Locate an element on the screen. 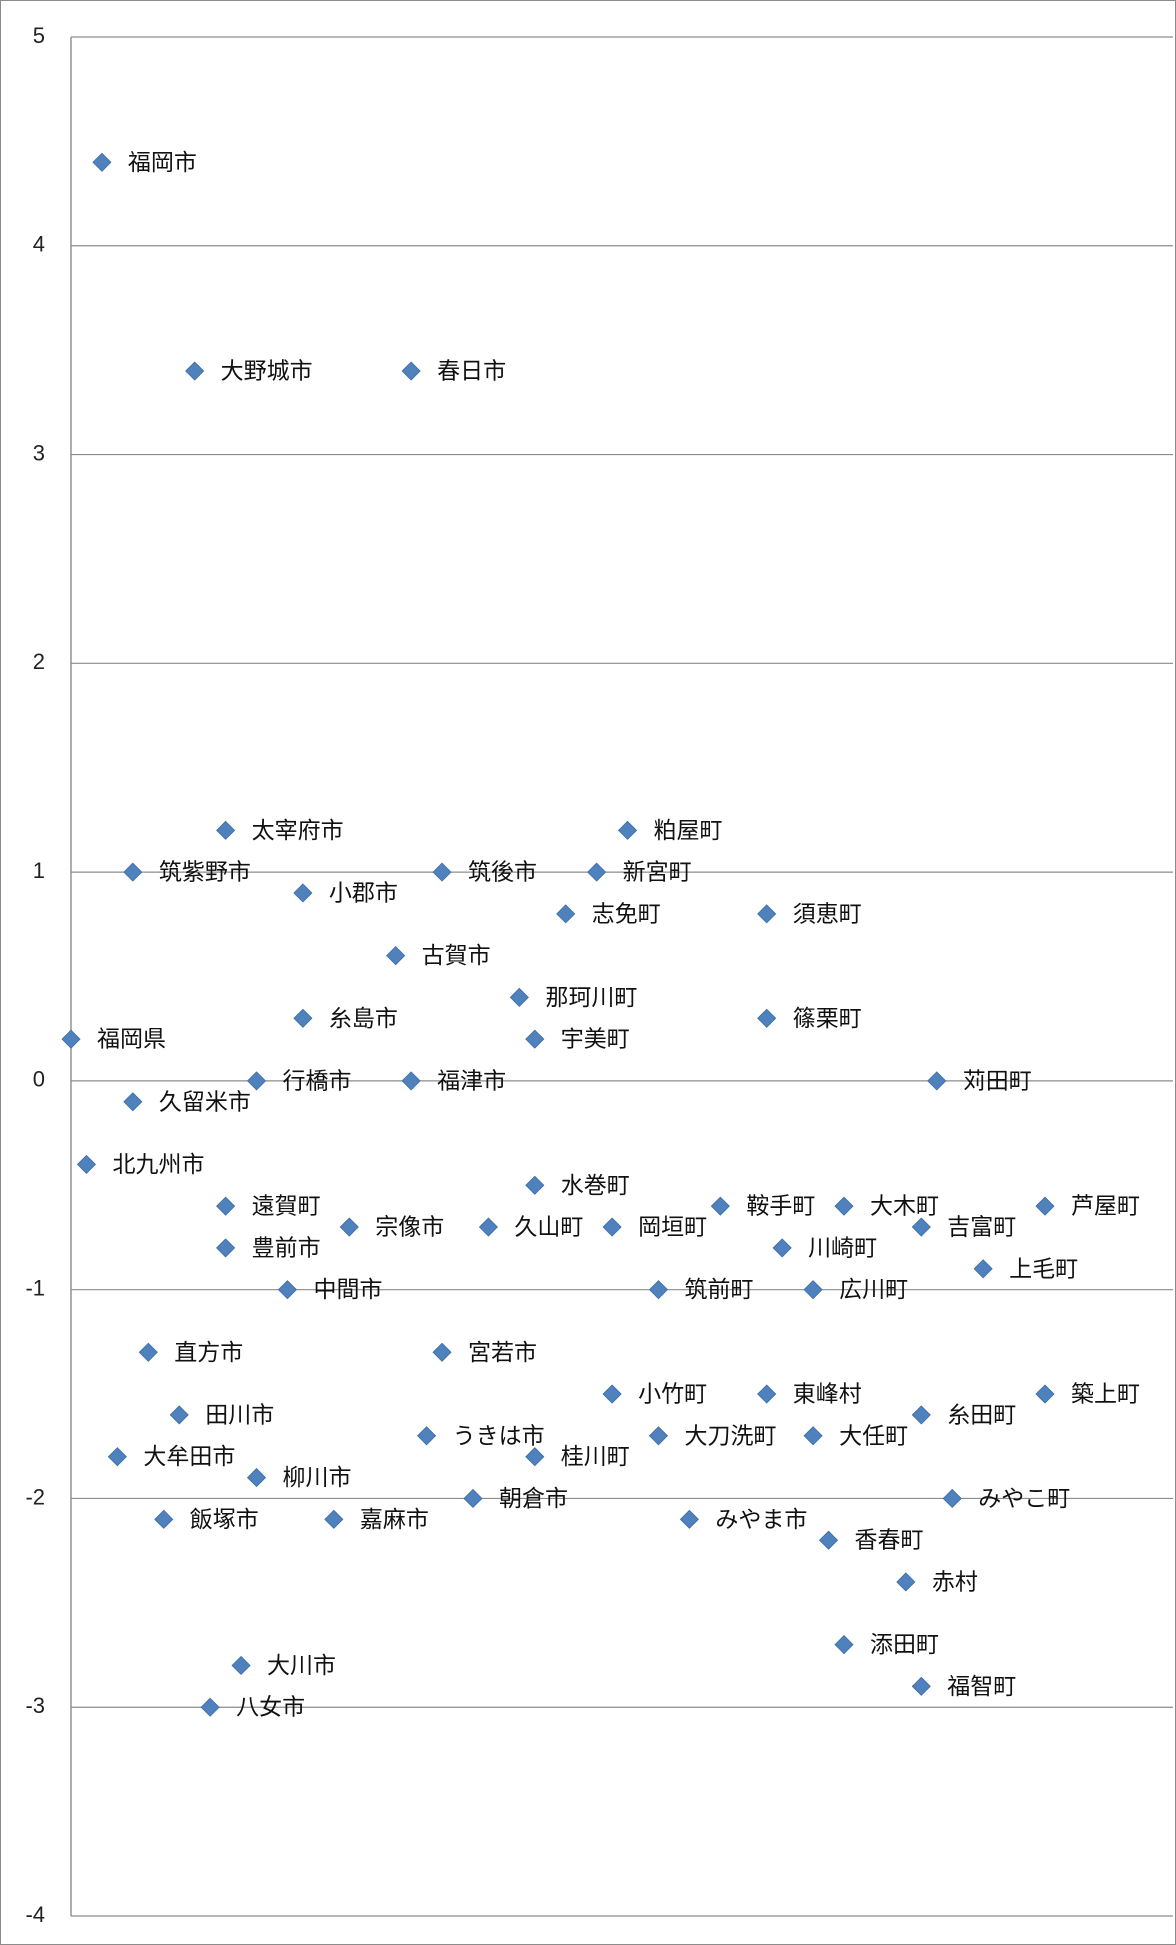 This screenshot has width=1176, height=1945. data-label-55: 香春町 is located at coordinates (889, 1541).